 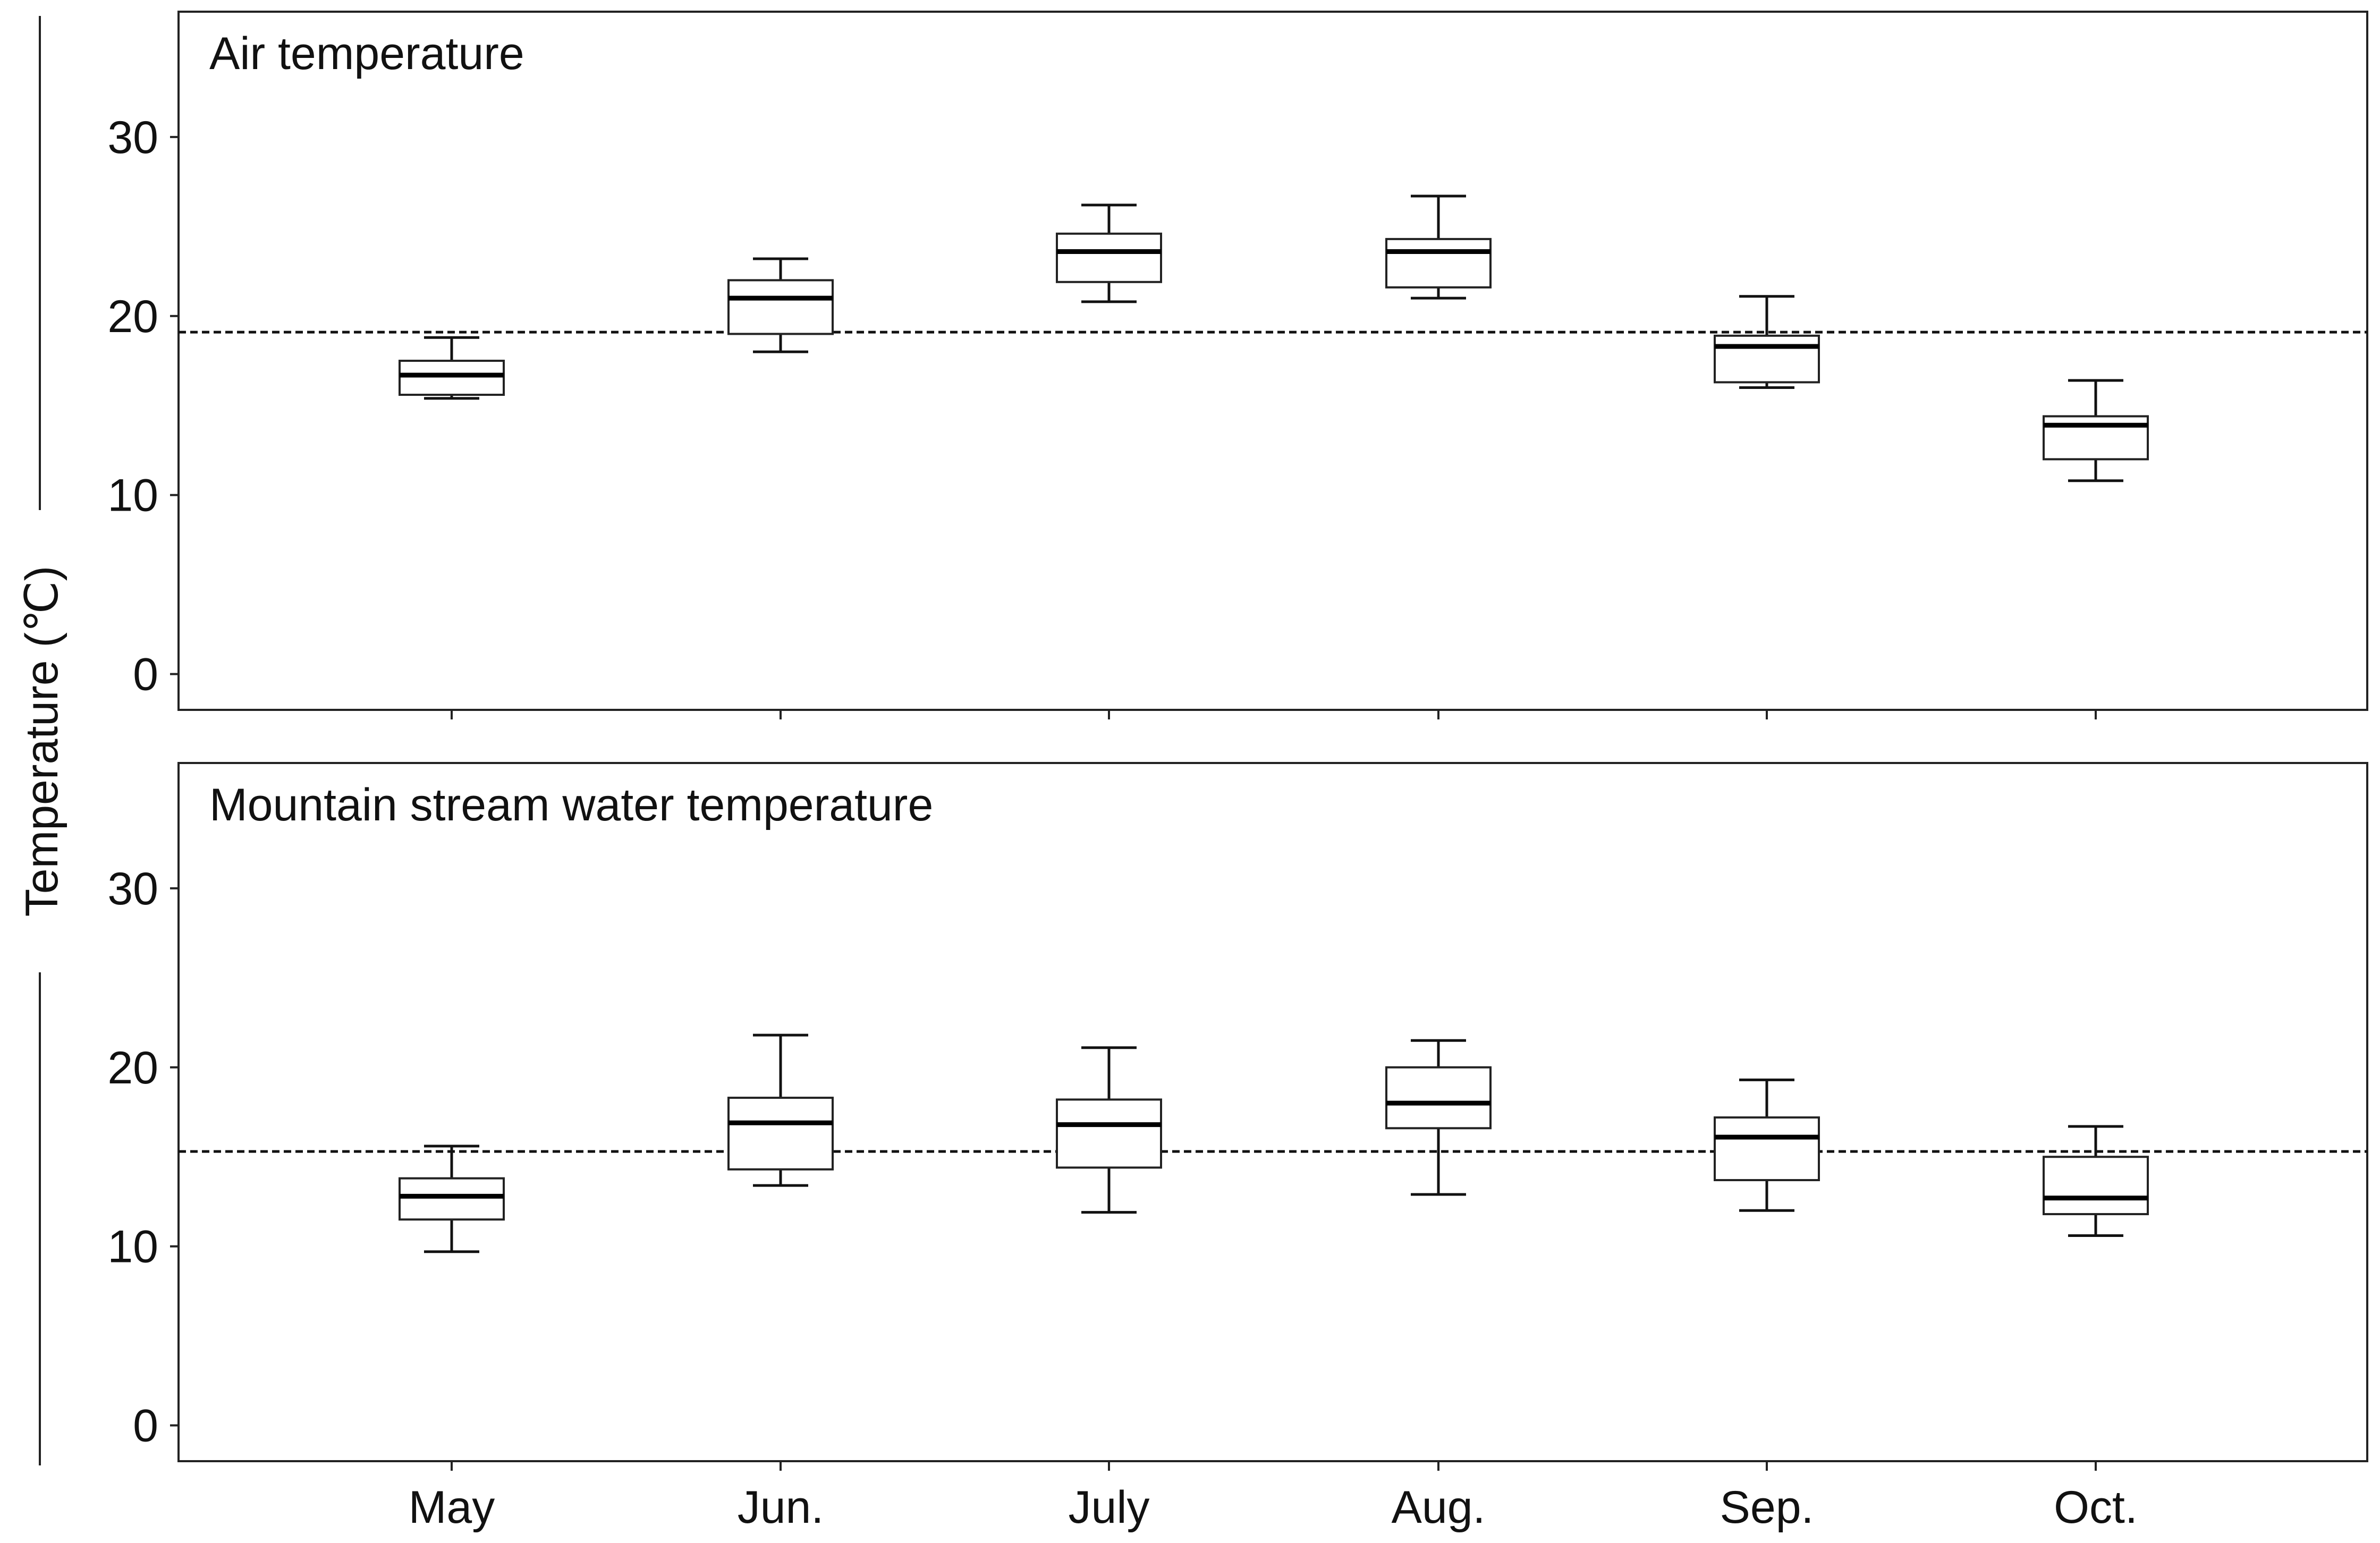 I want to click on panel-title: Air temperature, so click(x=366, y=54).